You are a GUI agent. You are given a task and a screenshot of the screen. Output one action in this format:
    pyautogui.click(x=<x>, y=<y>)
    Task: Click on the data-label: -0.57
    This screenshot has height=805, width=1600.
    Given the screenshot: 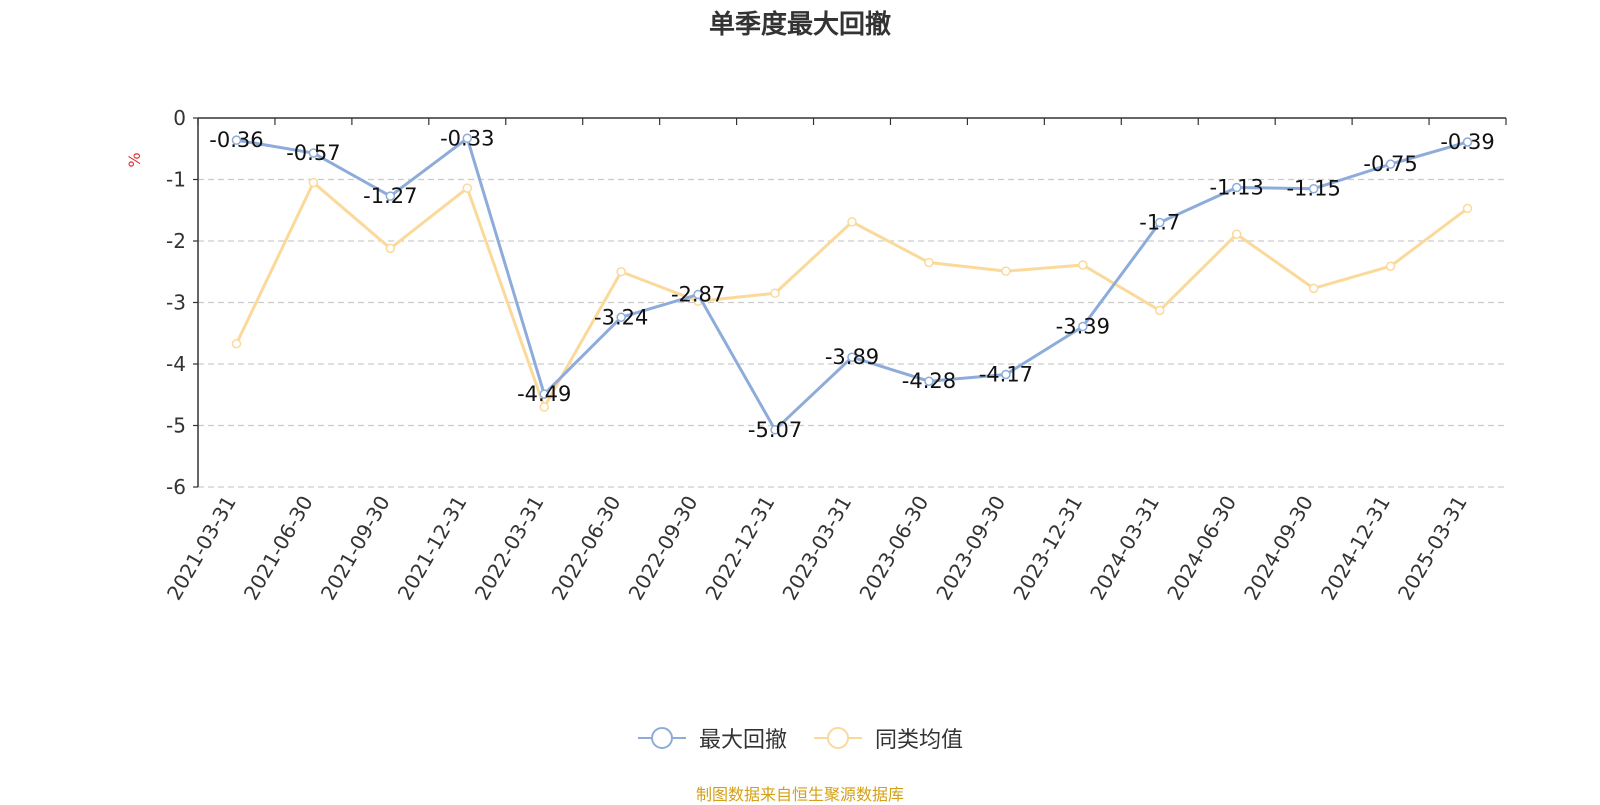 What is the action you would take?
    pyautogui.click(x=313, y=153)
    